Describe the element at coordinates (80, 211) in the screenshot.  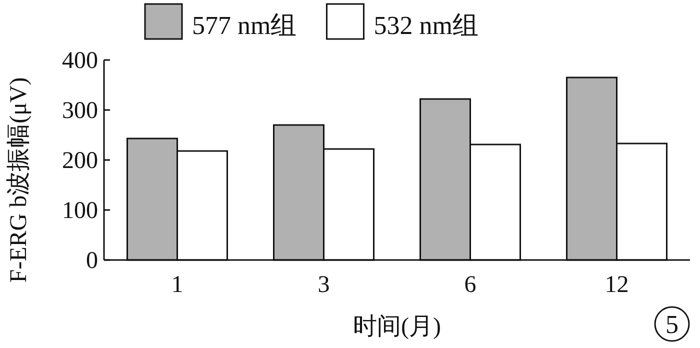
I see `y-tick-label: 100` at that location.